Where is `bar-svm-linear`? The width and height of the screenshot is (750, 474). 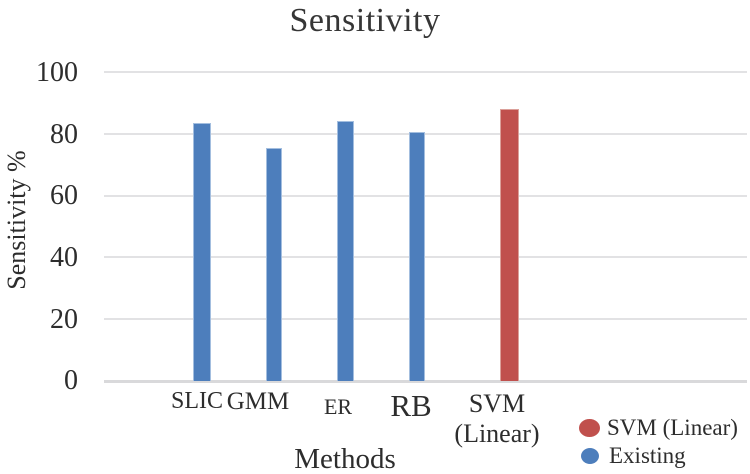 bar-svm-linear is located at coordinates (509, 245).